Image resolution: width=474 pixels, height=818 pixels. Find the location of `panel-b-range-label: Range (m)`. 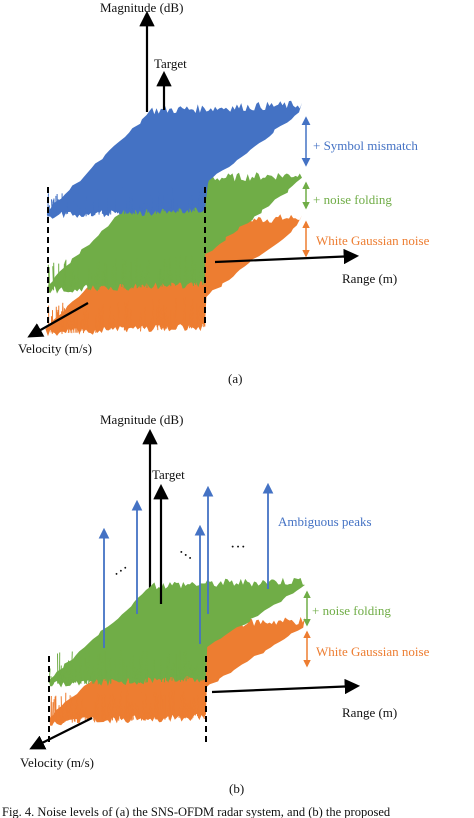

panel-b-range-label: Range (m) is located at coordinates (369, 712).